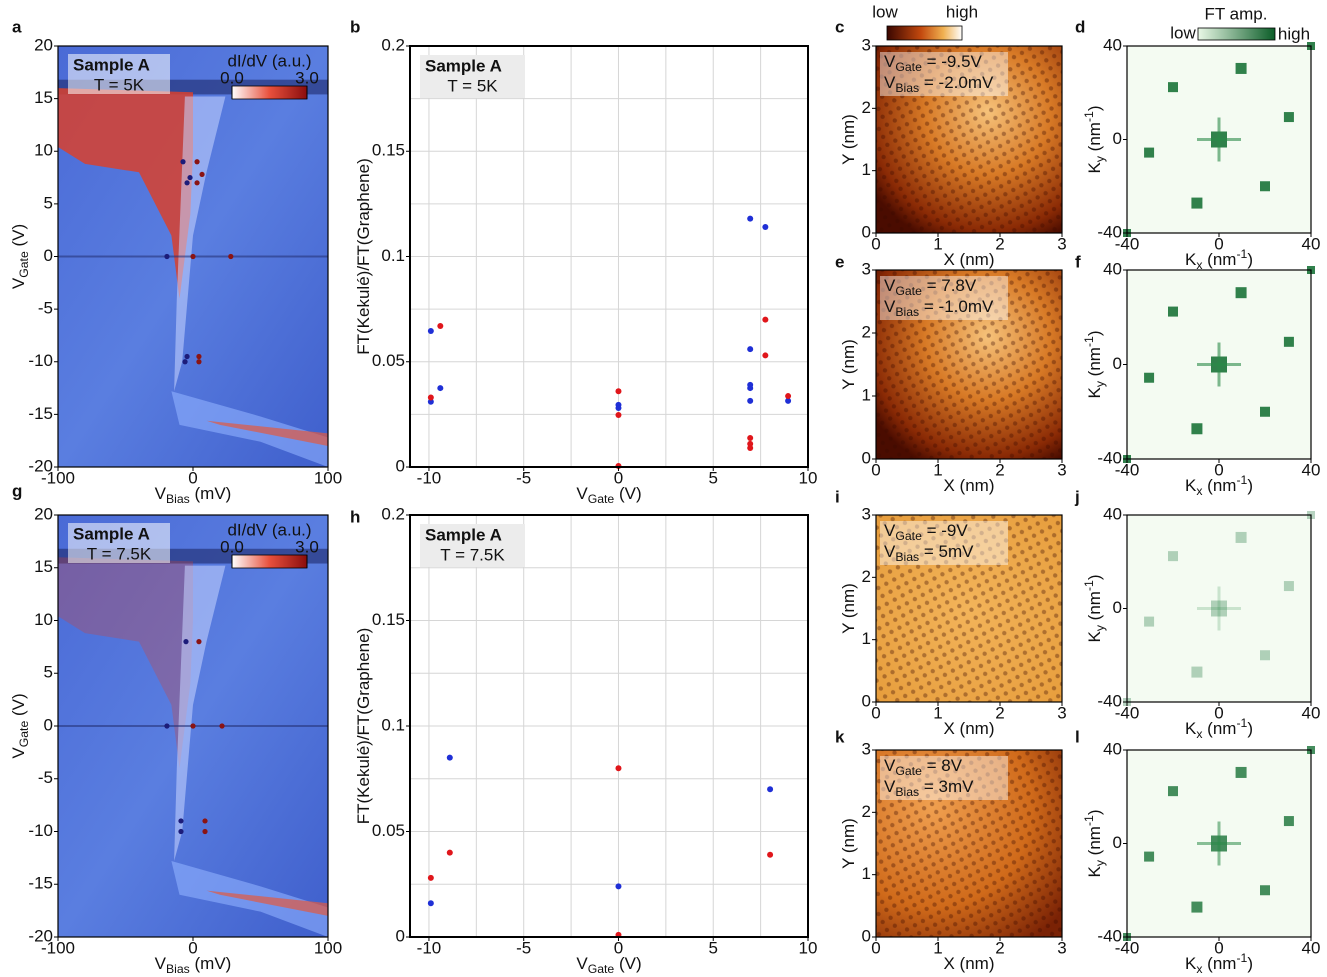 Image resolution: width=1327 pixels, height=977 pixels. Describe the element at coordinates (40, 883) in the screenshot. I see `y-tick-label: -15` at that location.